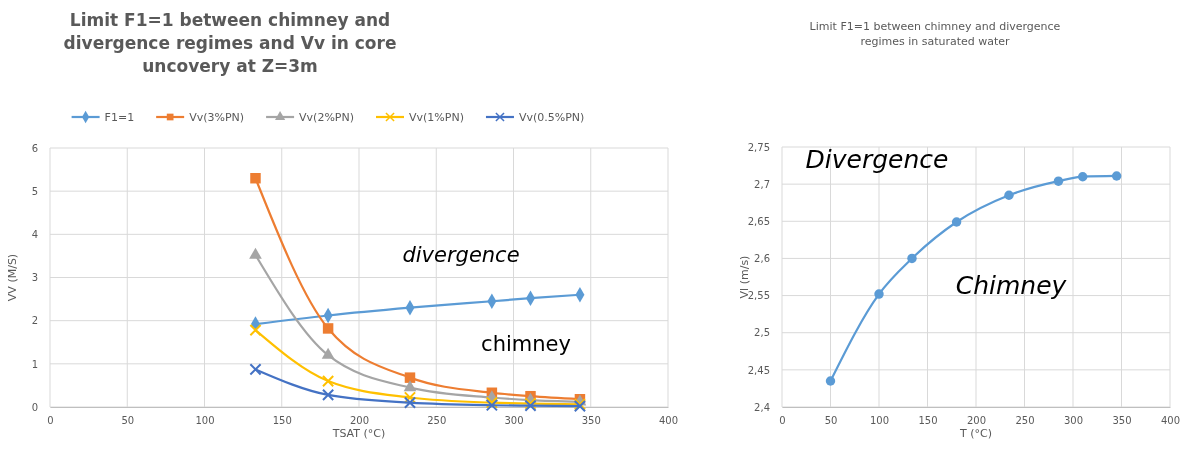  Describe the element at coordinates (762, 407) in the screenshot. I see `y-tick-label: 2,4` at that location.